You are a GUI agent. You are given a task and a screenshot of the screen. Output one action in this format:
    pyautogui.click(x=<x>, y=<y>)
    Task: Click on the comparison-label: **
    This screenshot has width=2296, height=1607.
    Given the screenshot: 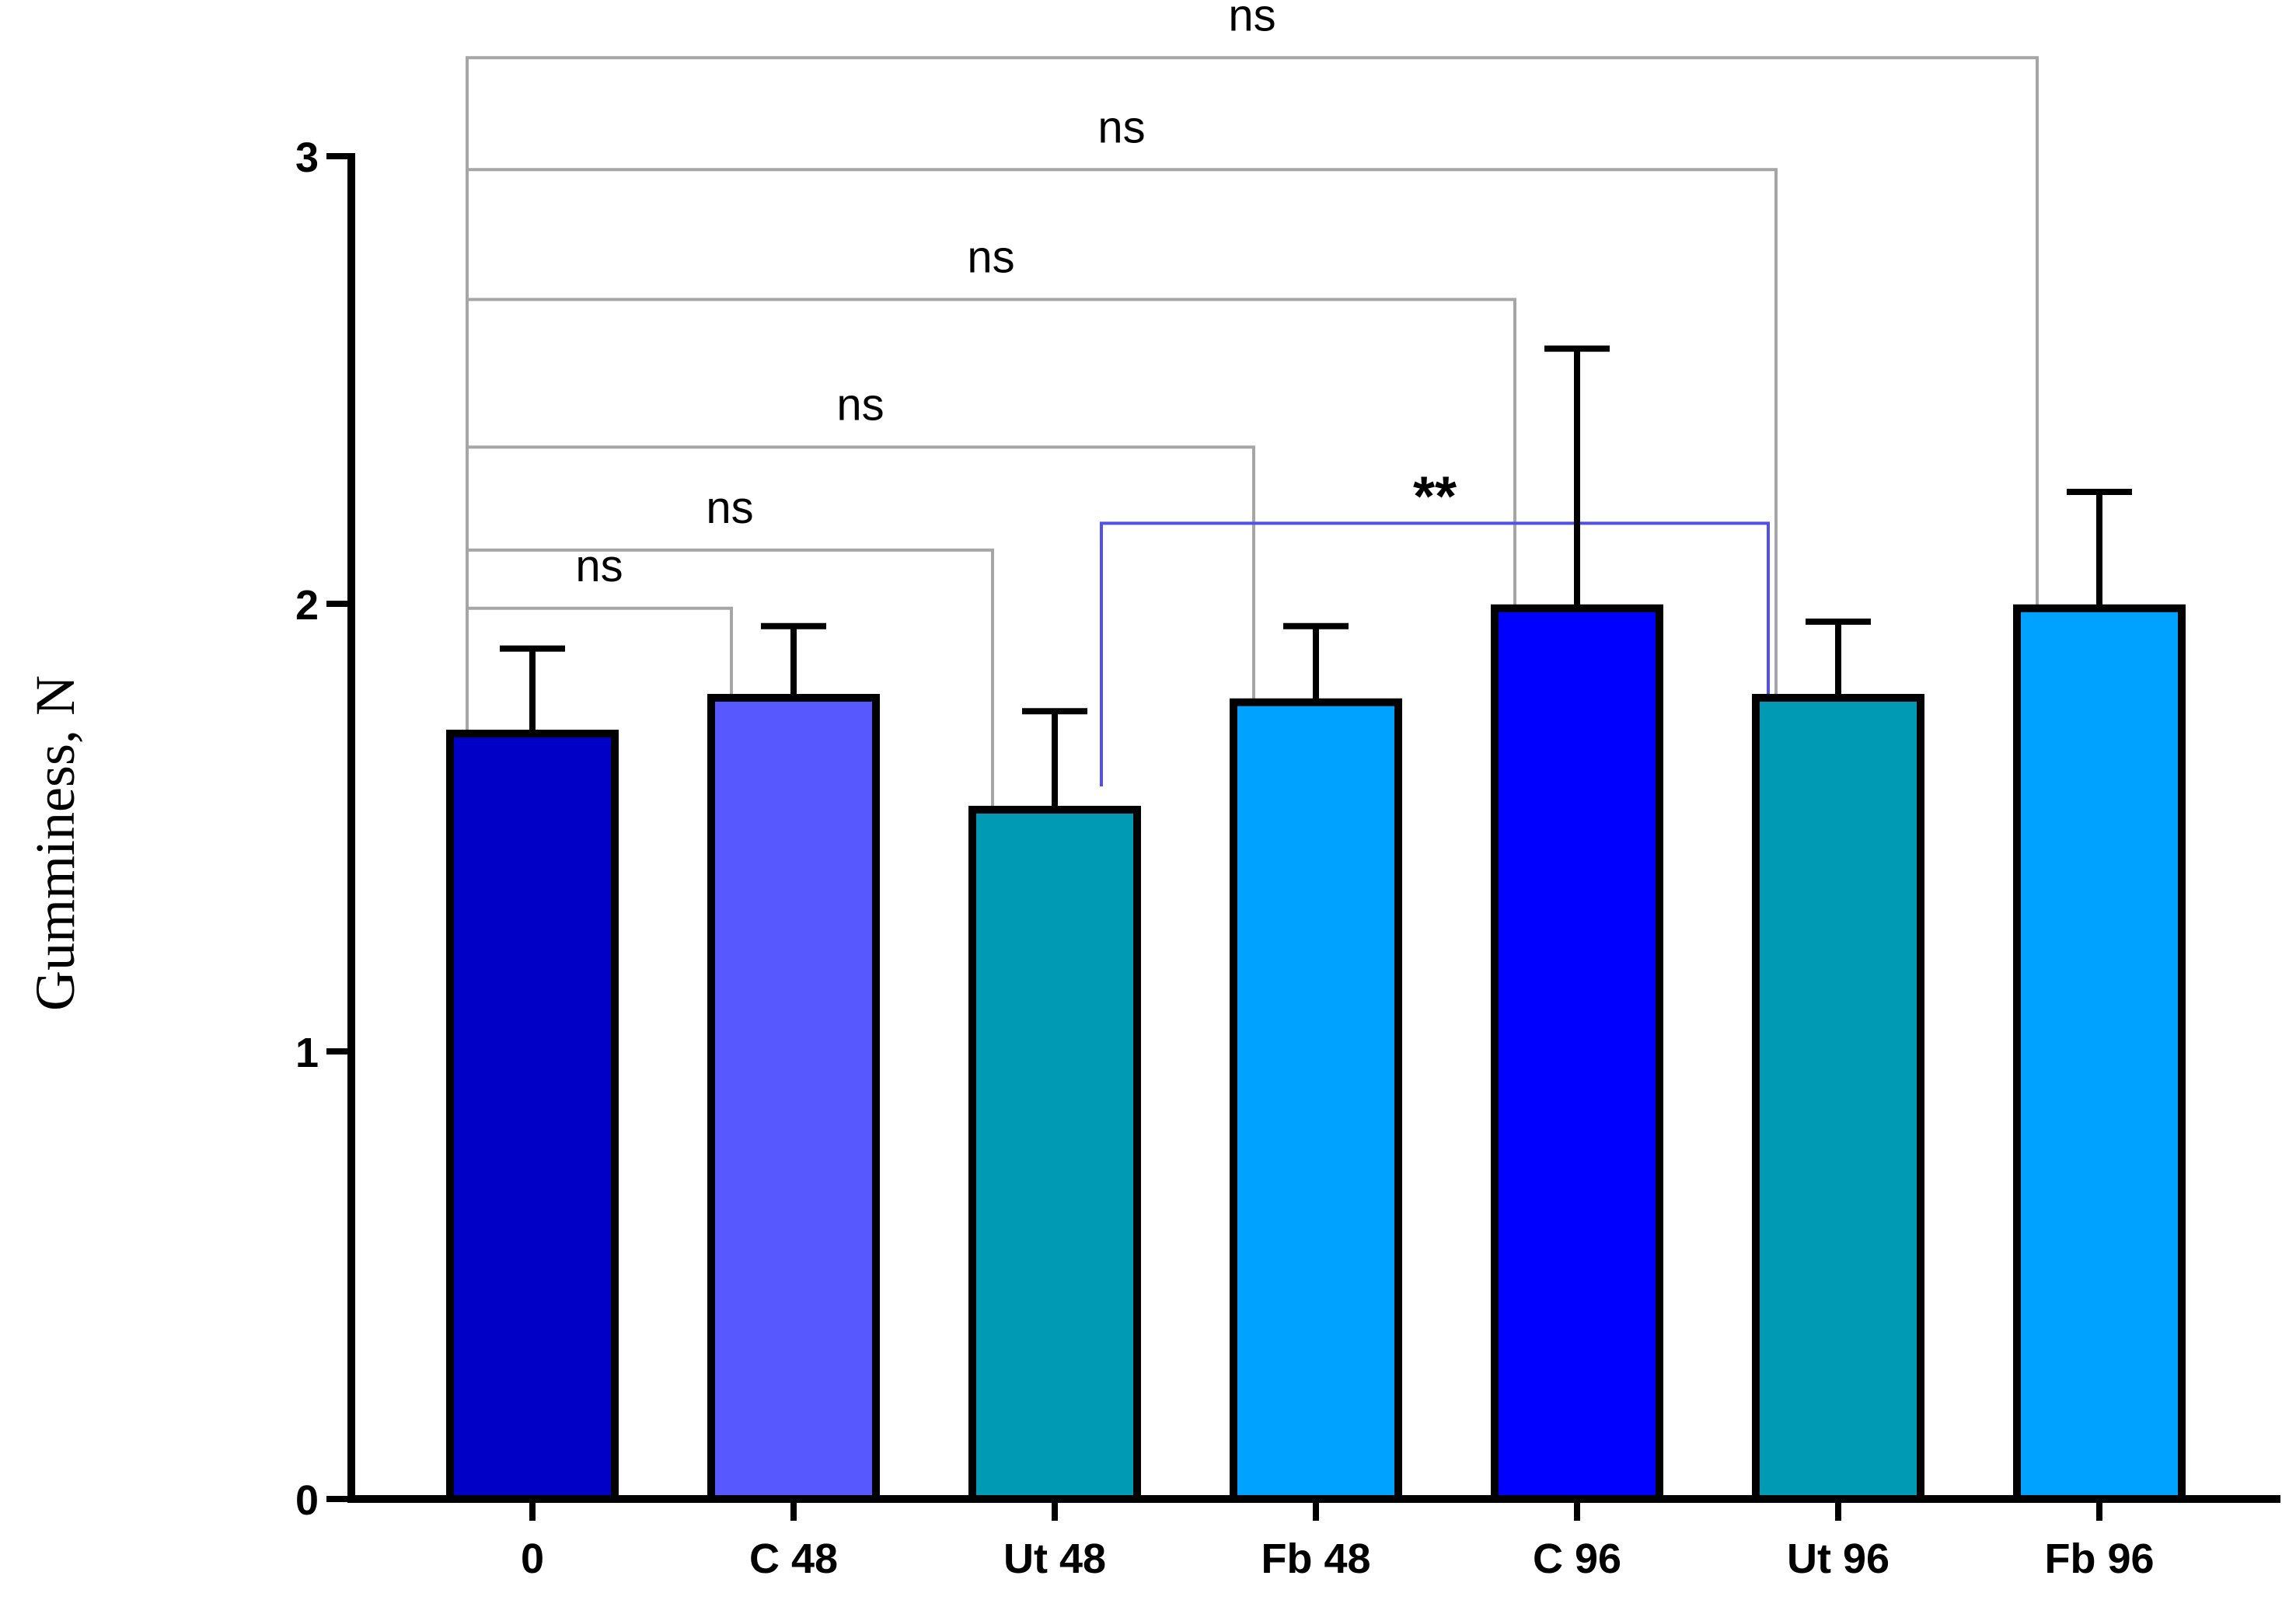 What is the action you would take?
    pyautogui.click(x=1435, y=496)
    